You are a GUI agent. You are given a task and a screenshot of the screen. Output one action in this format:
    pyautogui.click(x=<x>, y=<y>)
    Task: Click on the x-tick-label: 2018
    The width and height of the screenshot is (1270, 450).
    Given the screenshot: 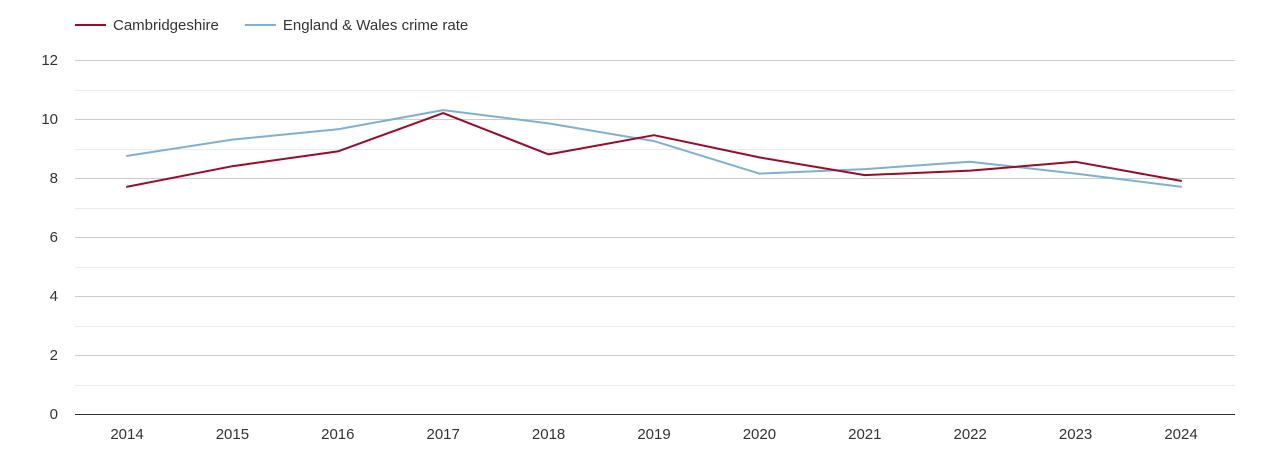 What is the action you would take?
    pyautogui.click(x=548, y=434)
    